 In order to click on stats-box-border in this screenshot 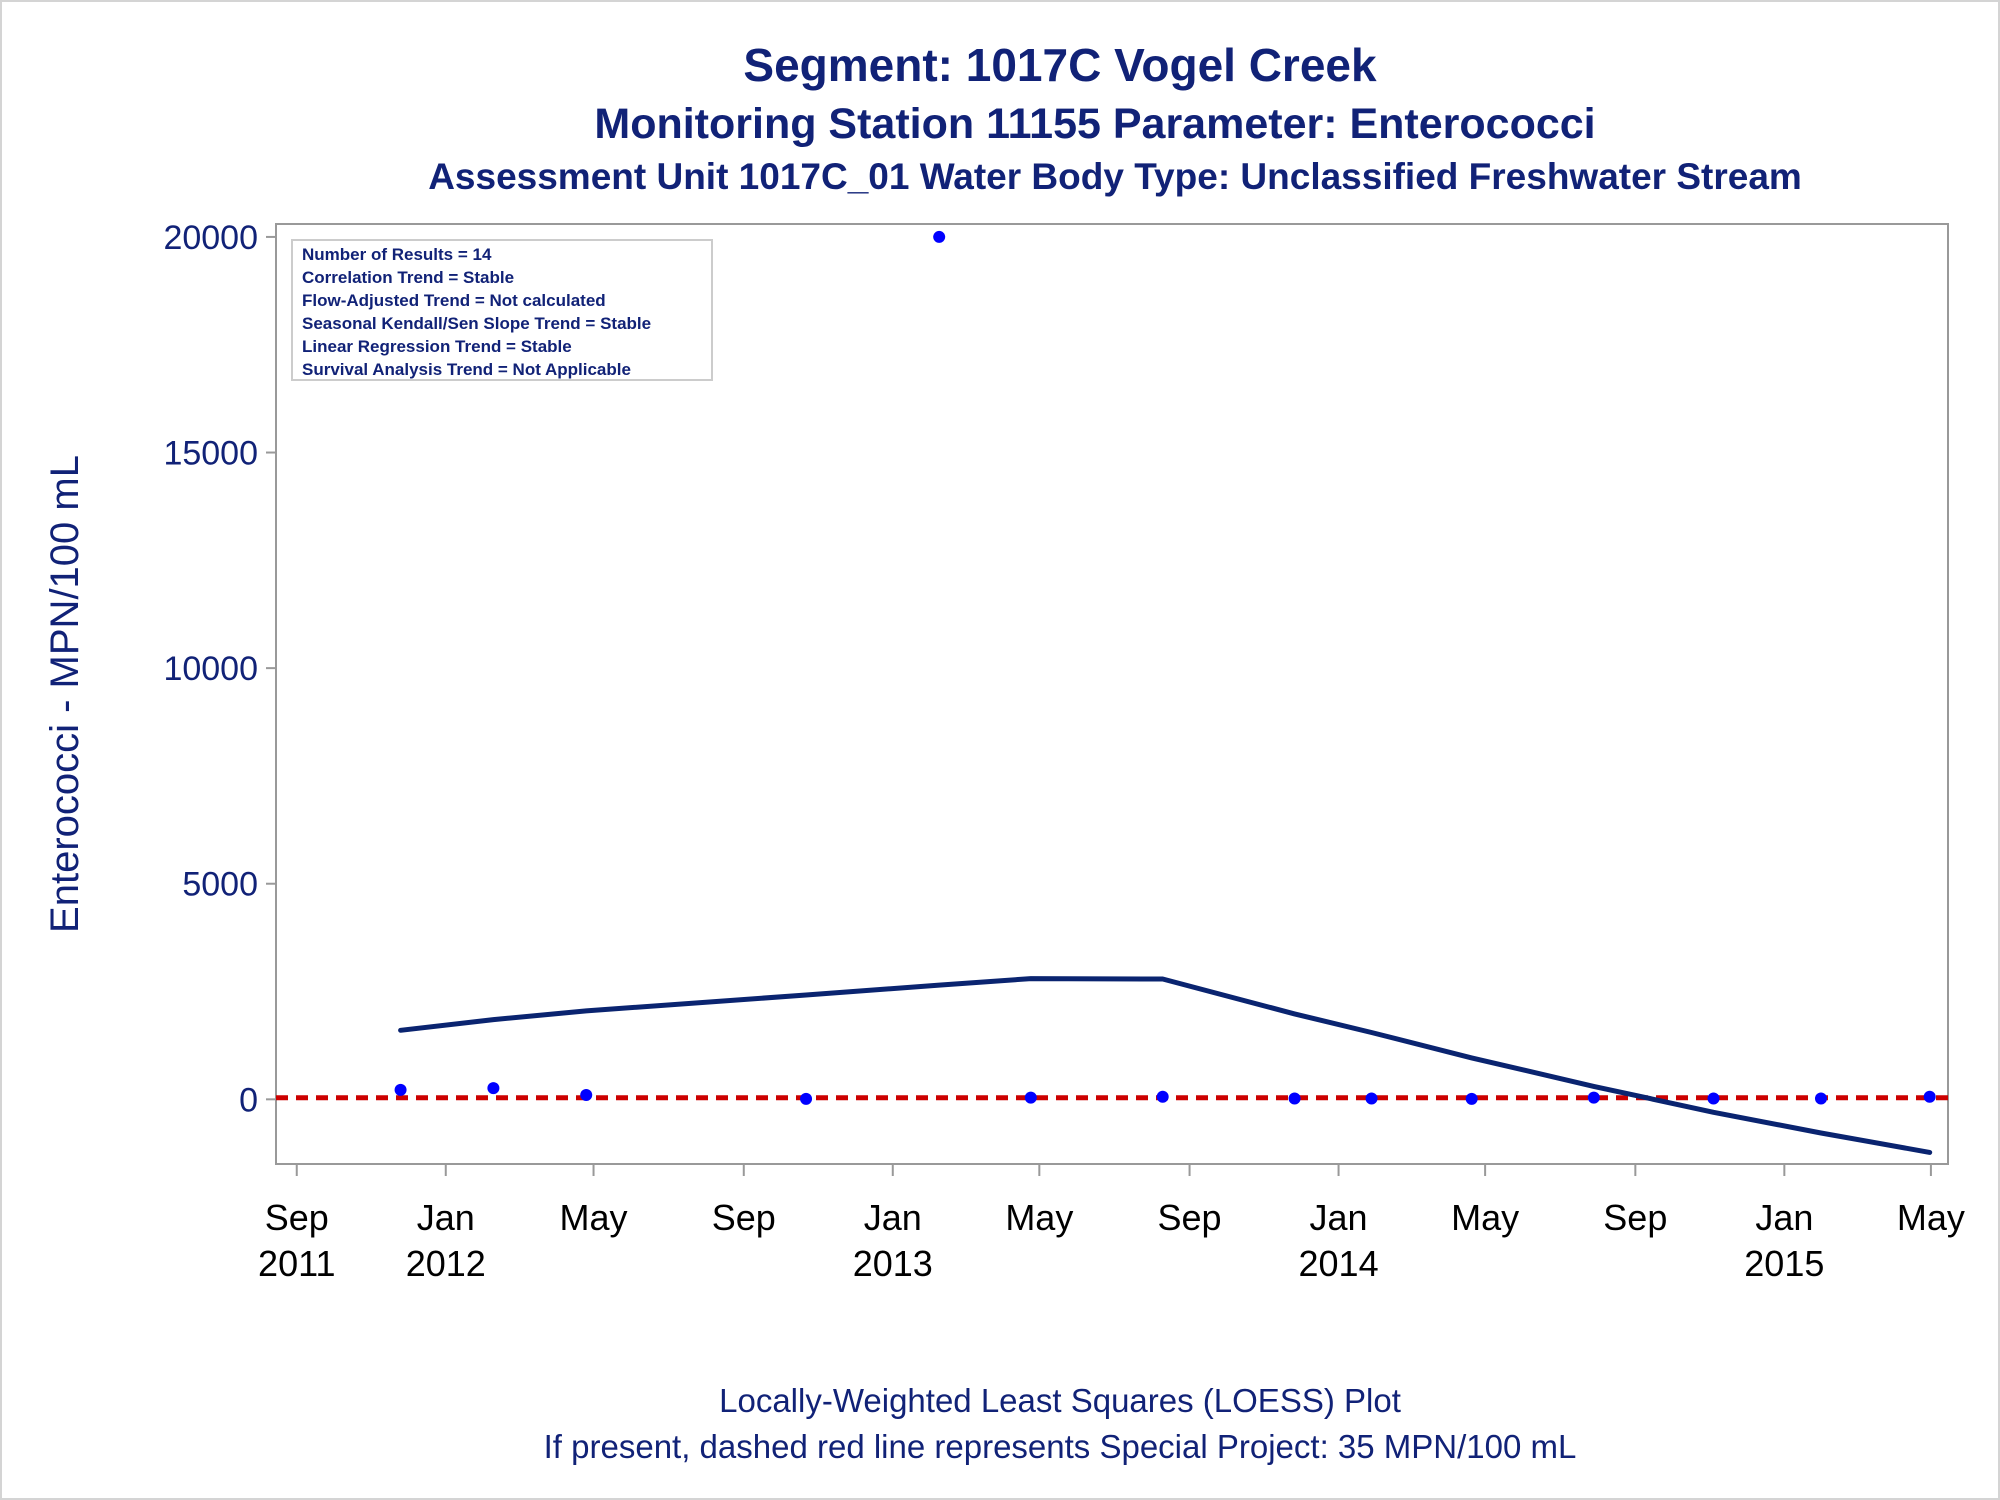, I will do `click(502, 310)`.